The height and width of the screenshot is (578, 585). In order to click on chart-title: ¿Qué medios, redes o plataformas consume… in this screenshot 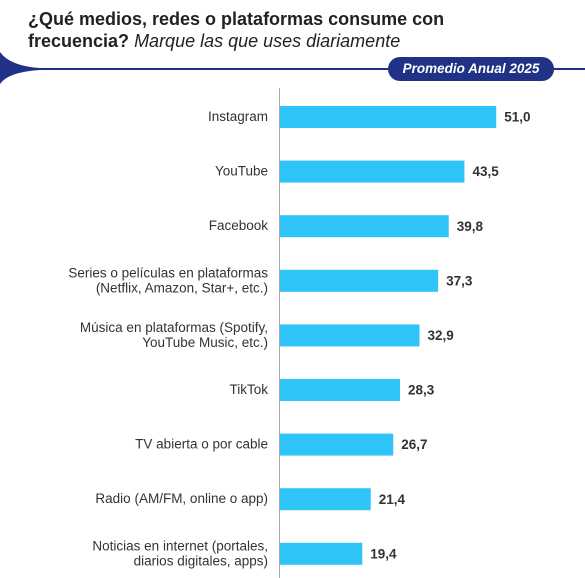, I will do `click(236, 30)`.